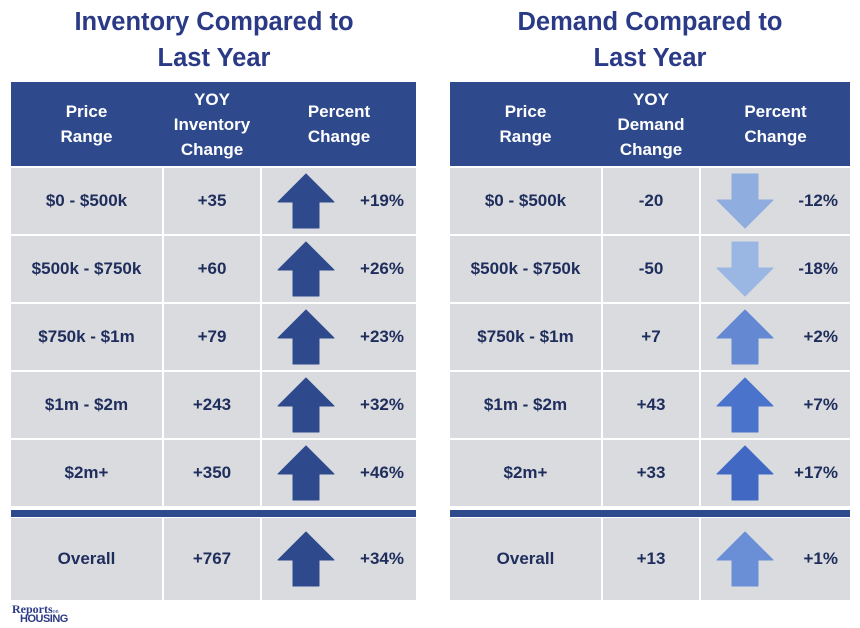 Image resolution: width=860 pixels, height=628 pixels. What do you see at coordinates (818, 268) in the screenshot?
I see `percent-change-value: -18%` at bounding box center [818, 268].